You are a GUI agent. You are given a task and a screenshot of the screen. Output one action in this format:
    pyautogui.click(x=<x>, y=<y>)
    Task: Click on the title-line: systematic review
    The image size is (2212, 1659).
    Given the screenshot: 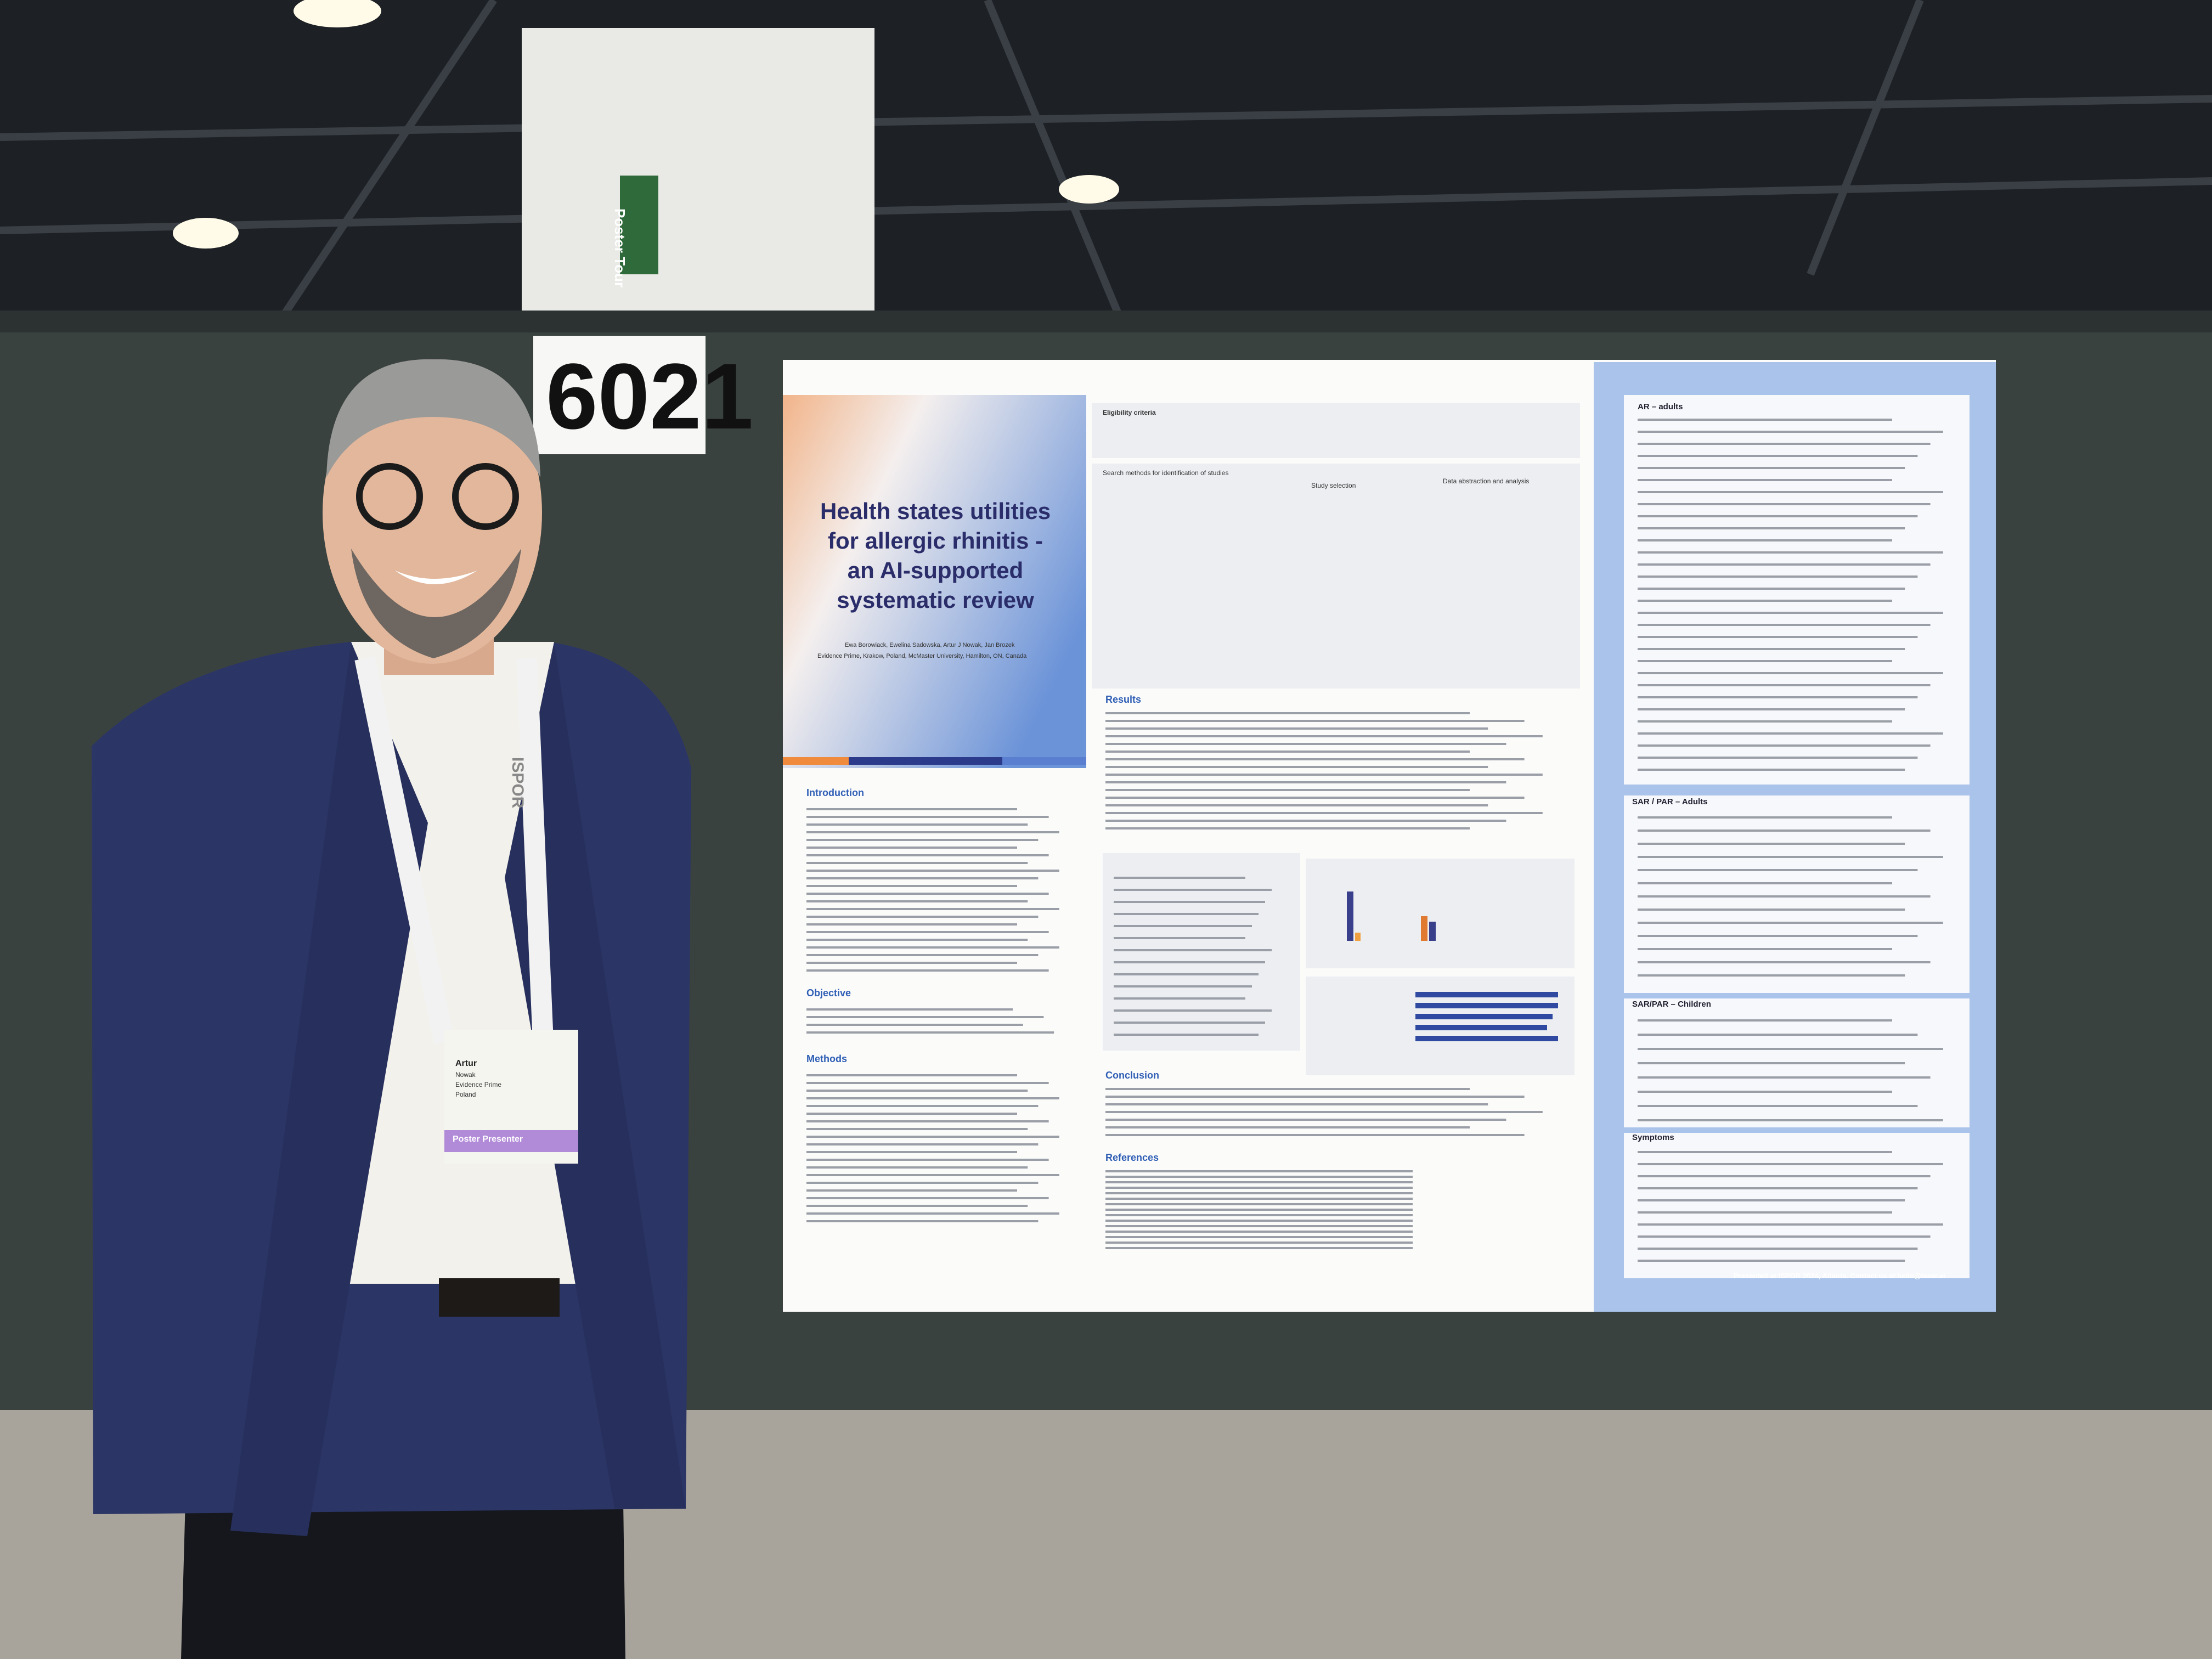 What is the action you would take?
    pyautogui.click(x=935, y=600)
    